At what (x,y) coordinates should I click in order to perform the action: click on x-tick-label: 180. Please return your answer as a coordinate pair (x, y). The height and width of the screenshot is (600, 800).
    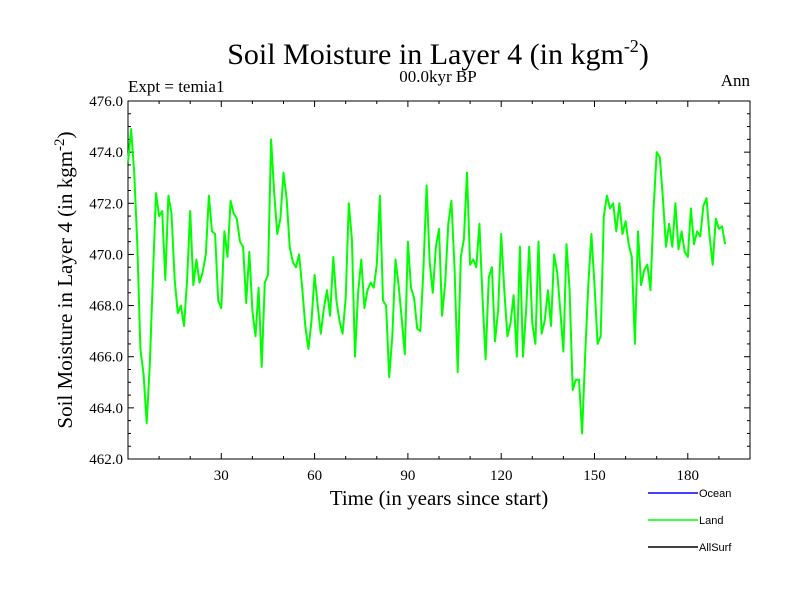
    Looking at the image, I should click on (688, 476).